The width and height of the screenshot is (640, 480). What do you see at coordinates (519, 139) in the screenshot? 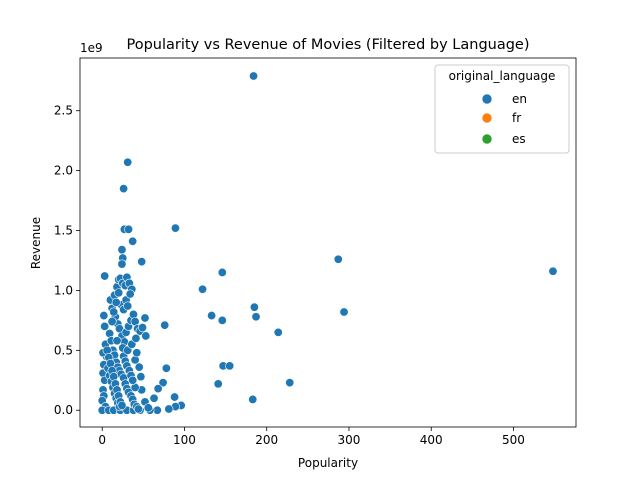
I see `legend-label-es: es` at bounding box center [519, 139].